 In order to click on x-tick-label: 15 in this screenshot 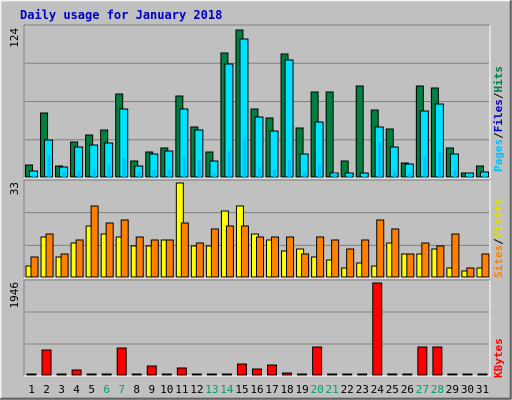, I will do `click(241, 389)`.